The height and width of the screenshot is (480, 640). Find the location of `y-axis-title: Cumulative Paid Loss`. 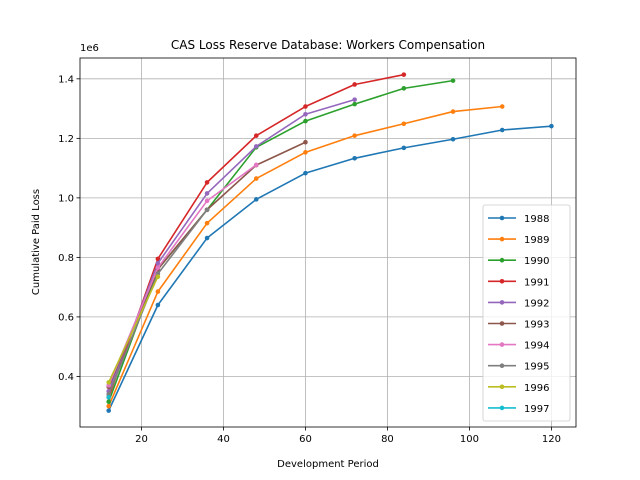

y-axis-title: Cumulative Paid Loss is located at coordinates (36, 242).